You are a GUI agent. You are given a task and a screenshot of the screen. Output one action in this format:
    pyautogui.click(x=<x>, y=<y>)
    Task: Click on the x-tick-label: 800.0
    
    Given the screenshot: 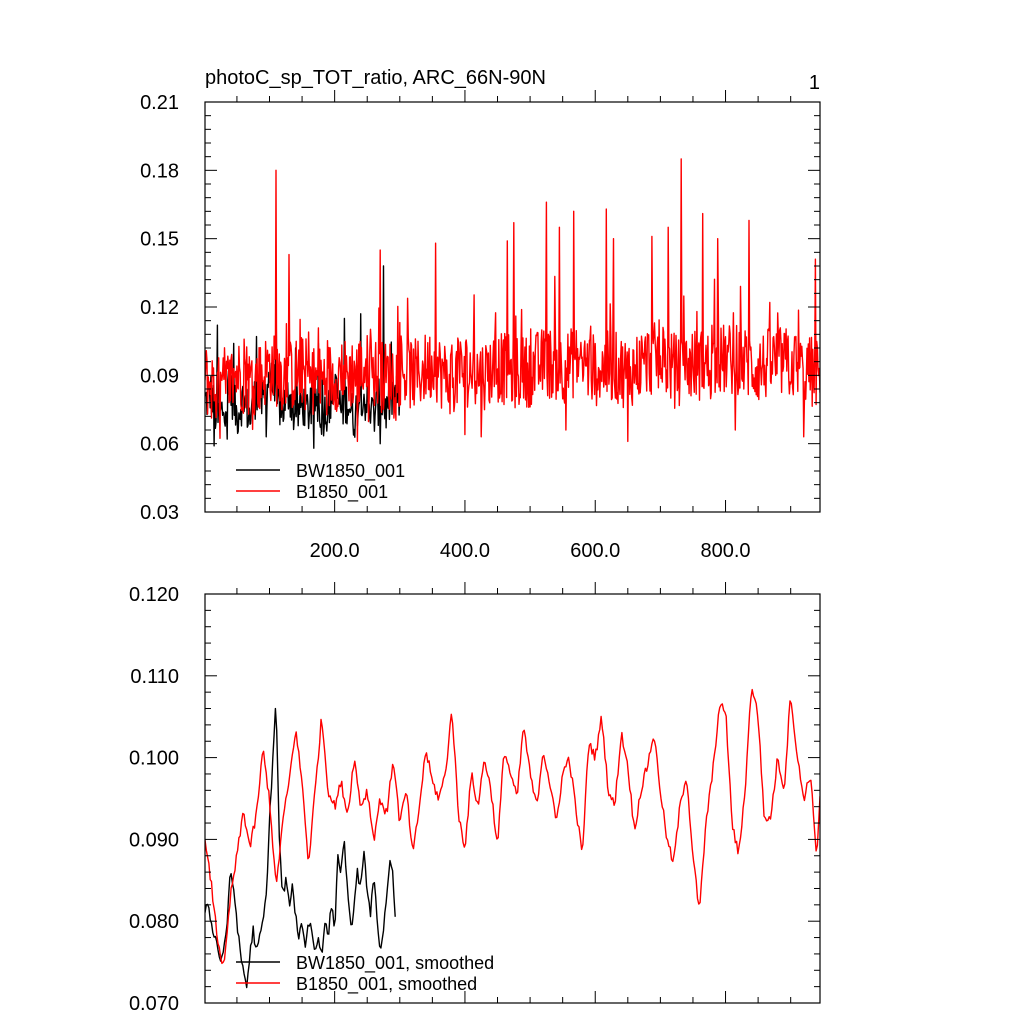 What is the action you would take?
    pyautogui.click(x=726, y=551)
    